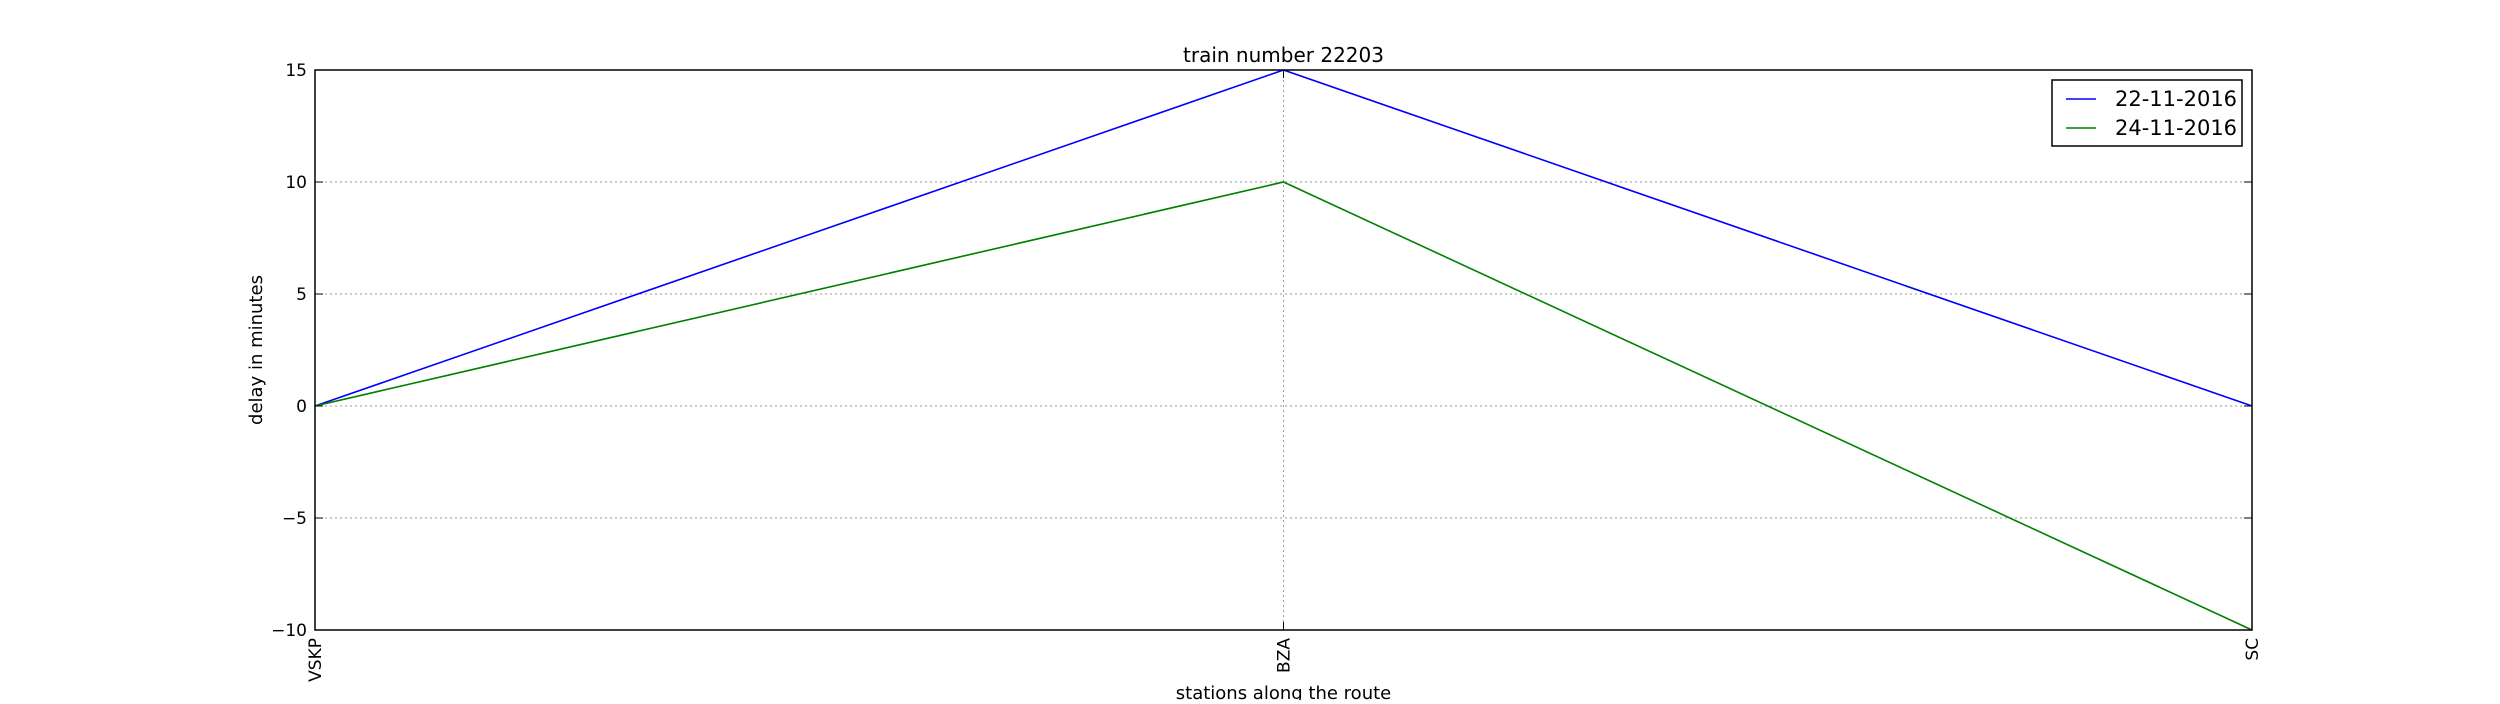 This screenshot has width=2500, height=704. Describe the element at coordinates (256, 350) in the screenshot. I see `y-axis-title: delay in minutes` at that location.